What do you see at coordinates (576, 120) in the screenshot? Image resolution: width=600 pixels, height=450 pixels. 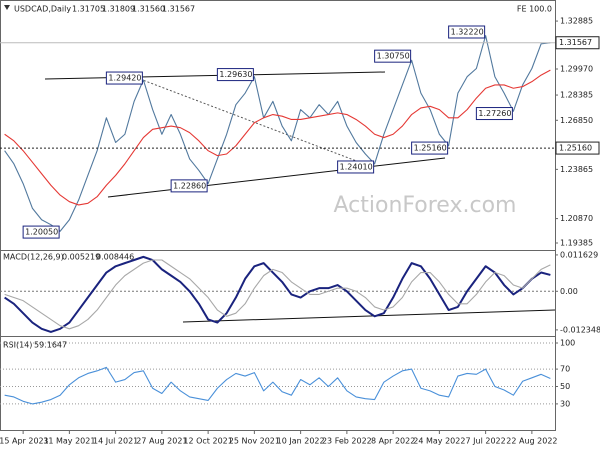 I see `y-tick-label: 1.26850` at bounding box center [576, 120].